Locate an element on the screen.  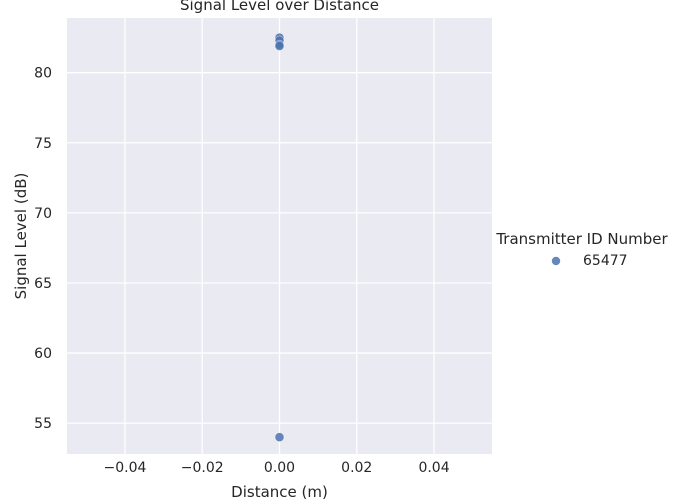
y-tick-label: 80 is located at coordinates (43, 74).